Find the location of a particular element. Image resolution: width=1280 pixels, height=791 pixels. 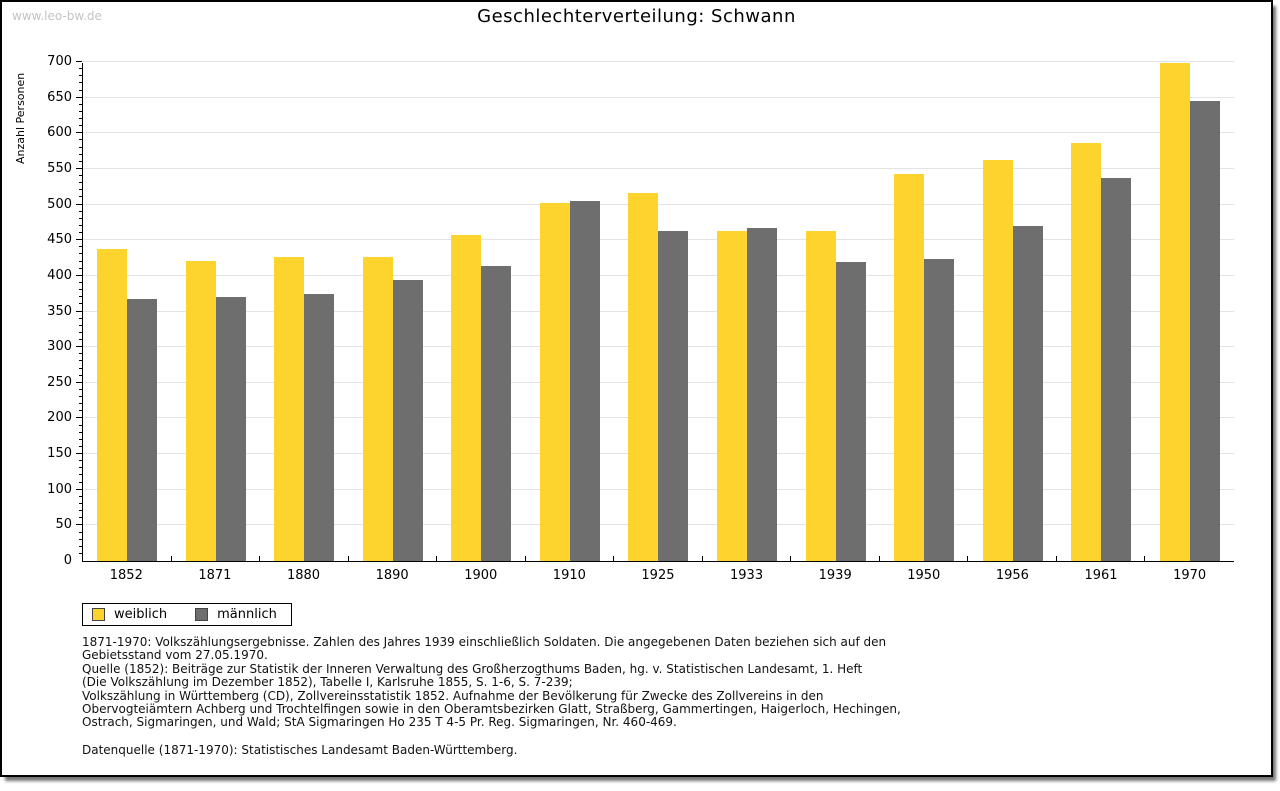

bar-group-1900 is located at coordinates (481, 312).